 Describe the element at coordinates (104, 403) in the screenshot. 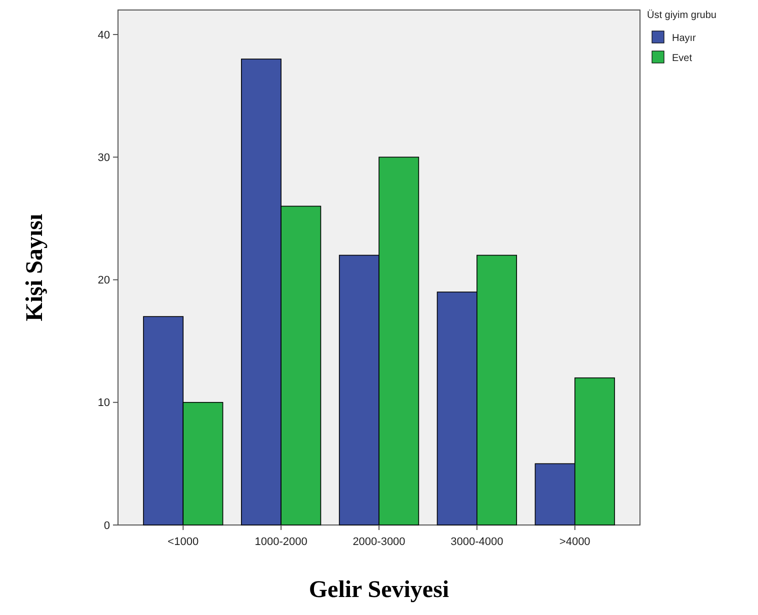

I see `y-tick-label: 10` at that location.